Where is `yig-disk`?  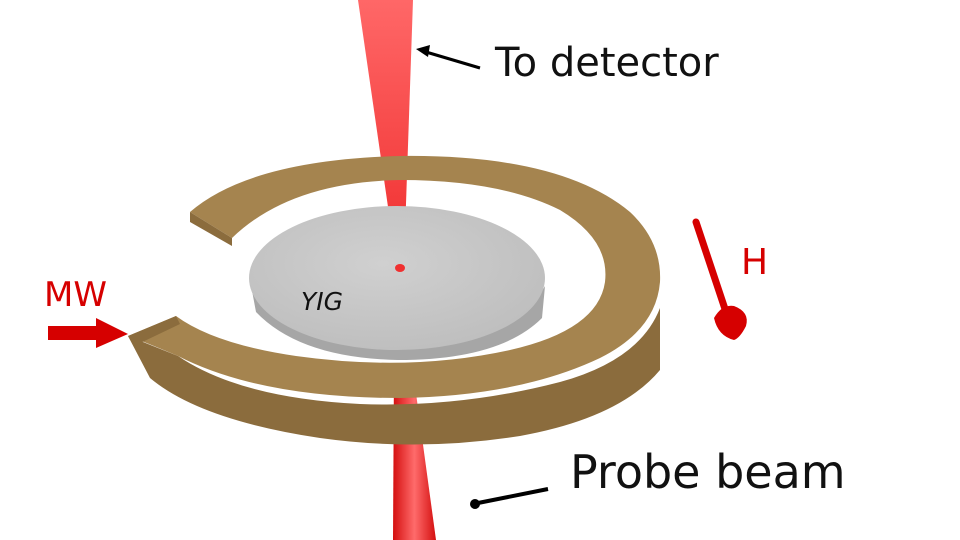 yig-disk is located at coordinates (397, 278).